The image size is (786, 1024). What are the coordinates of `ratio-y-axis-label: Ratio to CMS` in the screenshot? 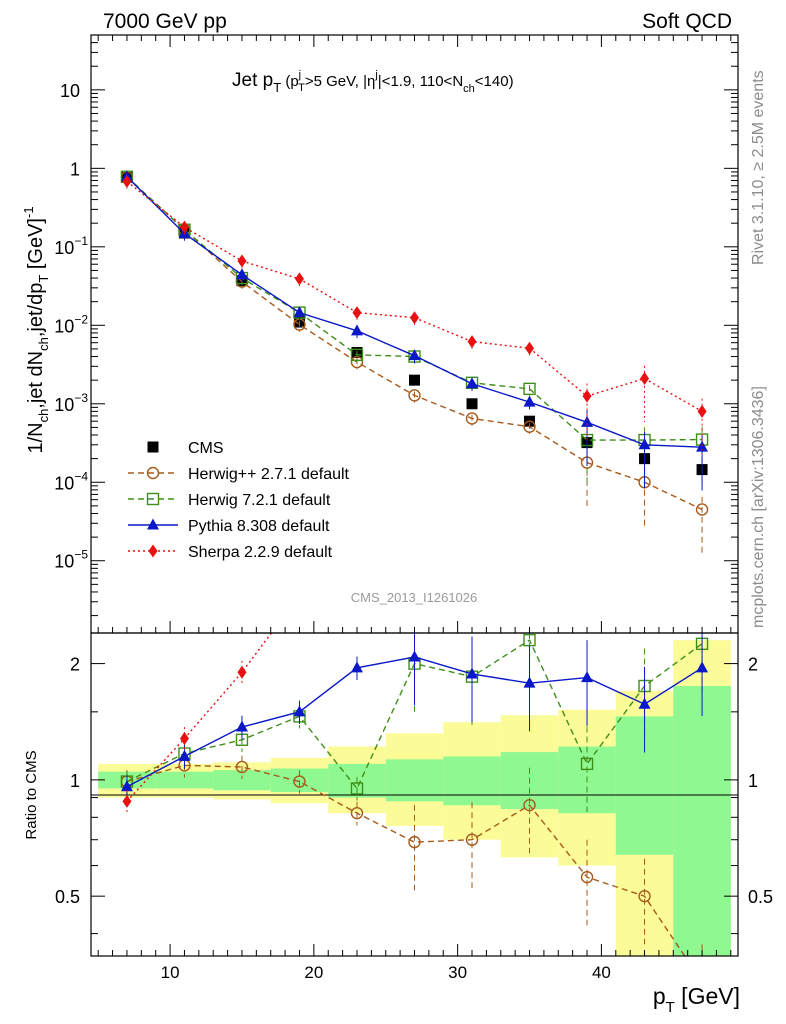 It's located at (31, 794).